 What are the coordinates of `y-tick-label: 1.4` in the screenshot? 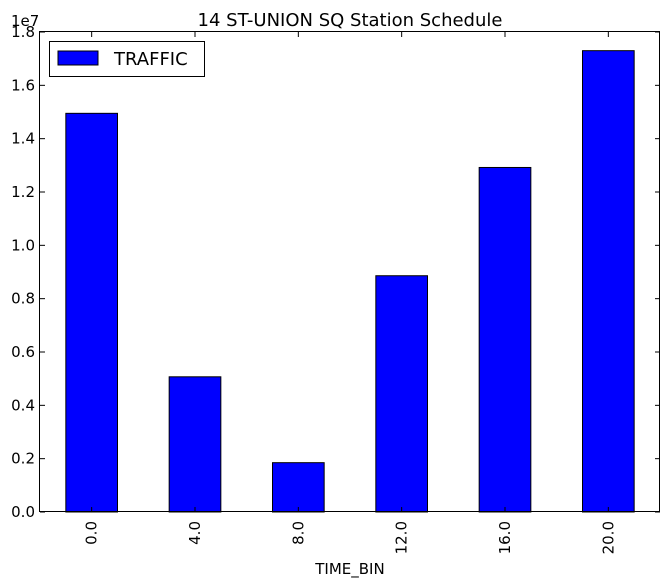 It's located at (23, 139).